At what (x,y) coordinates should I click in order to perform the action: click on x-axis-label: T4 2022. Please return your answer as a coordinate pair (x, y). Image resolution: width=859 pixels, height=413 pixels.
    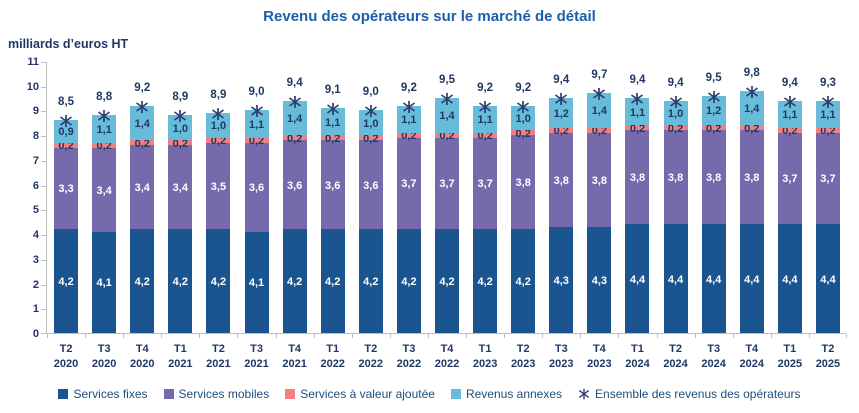
    Looking at the image, I should click on (447, 357).